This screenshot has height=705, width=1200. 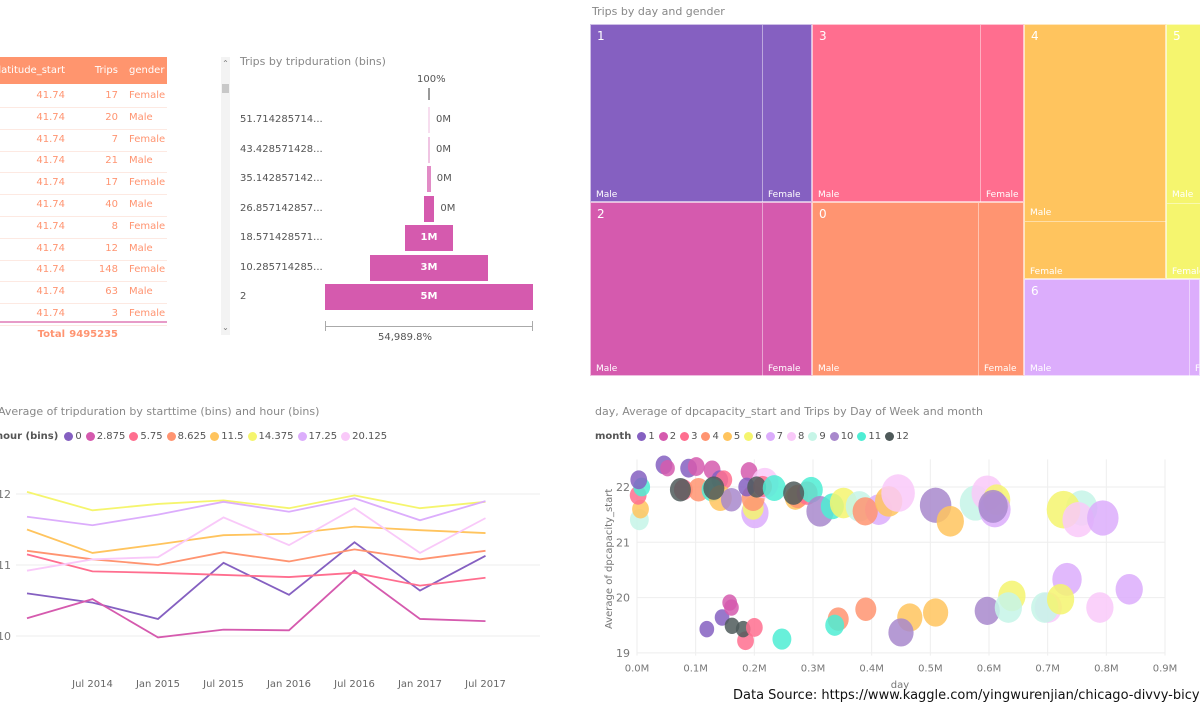 What do you see at coordinates (688, 436) in the screenshot?
I see `legend-item: 3` at bounding box center [688, 436].